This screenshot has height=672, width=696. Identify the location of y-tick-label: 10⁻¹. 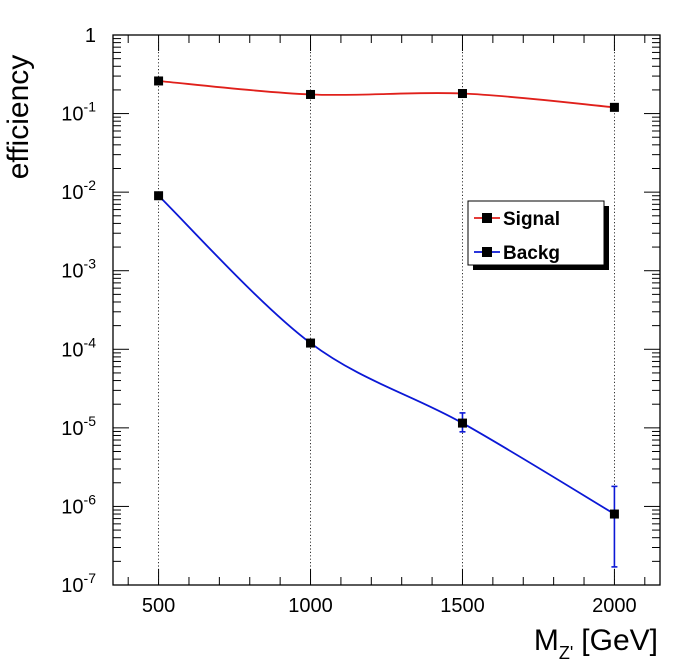
(78, 112).